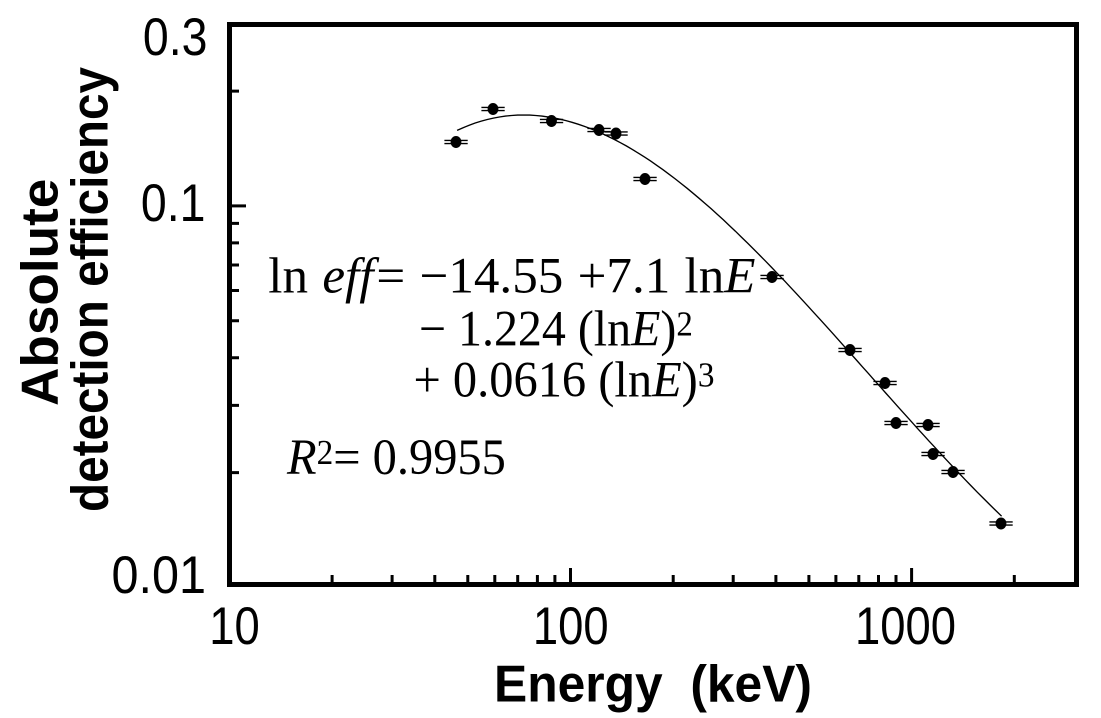 This screenshot has width=1101, height=718. I want to click on svg-text: 0.1, so click(173, 202).